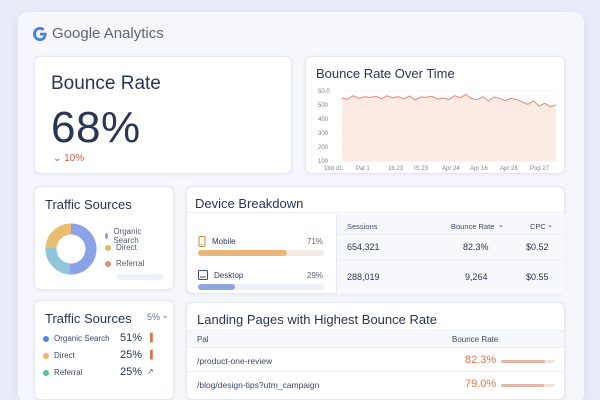  I want to click on device-label: Desktop, so click(229, 275).